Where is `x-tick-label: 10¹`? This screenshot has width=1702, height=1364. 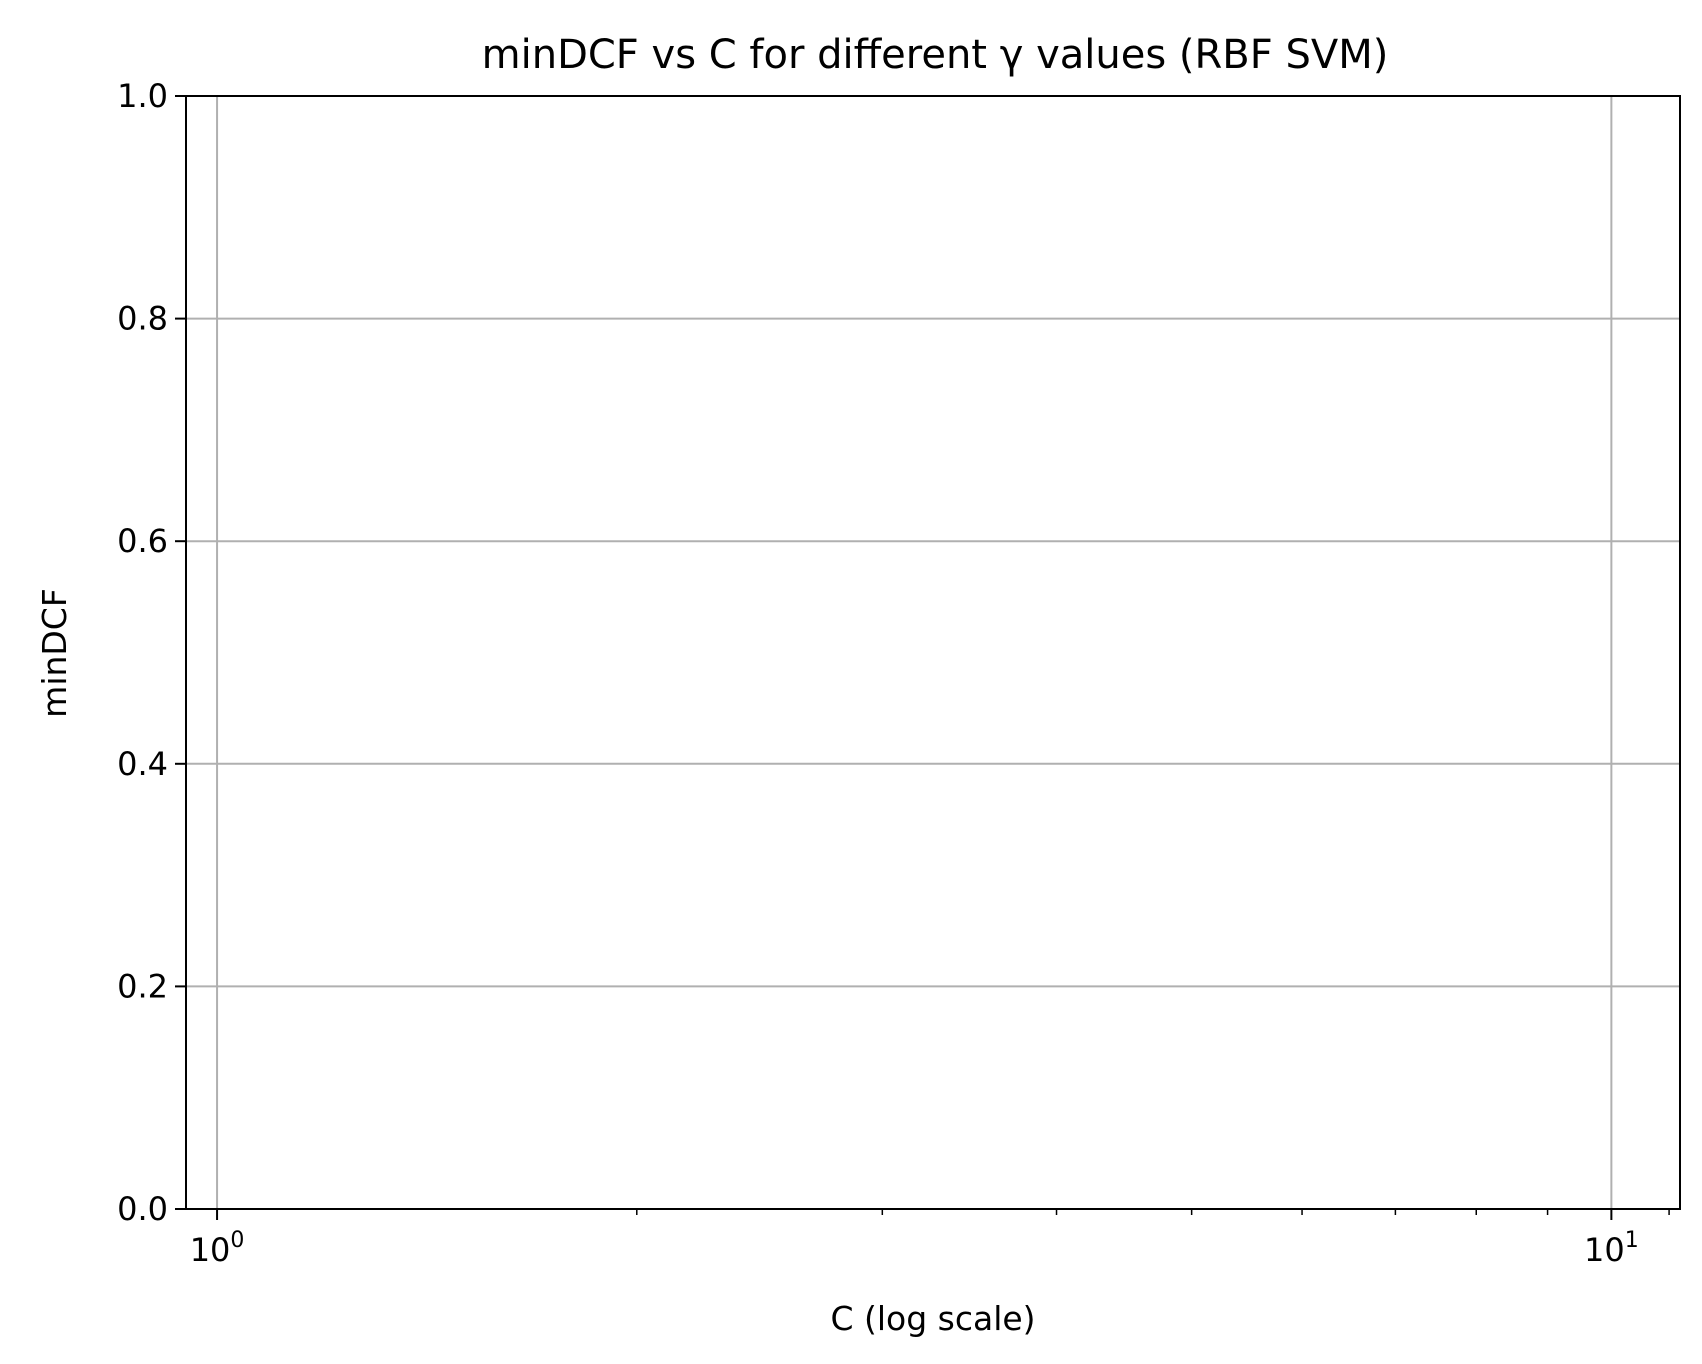 x-tick-label: 10¹ is located at coordinates (1611, 1248).